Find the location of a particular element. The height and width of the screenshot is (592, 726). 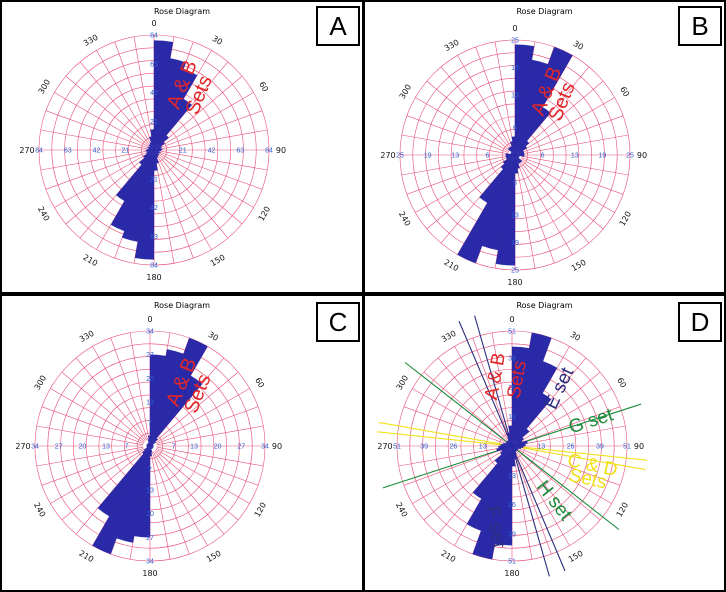

radial-tick-label: 25 is located at coordinates (630, 156).